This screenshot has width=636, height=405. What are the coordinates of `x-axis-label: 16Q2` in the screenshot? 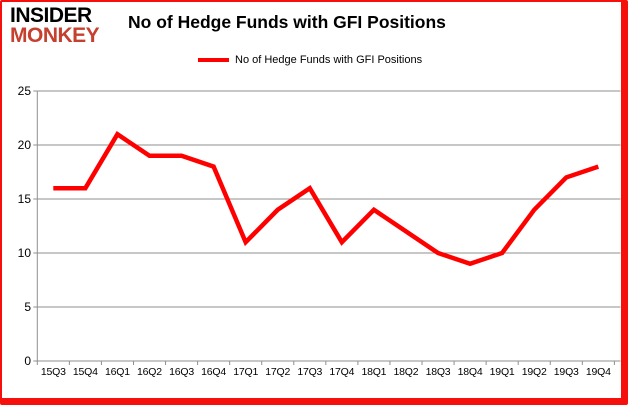 It's located at (149, 372).